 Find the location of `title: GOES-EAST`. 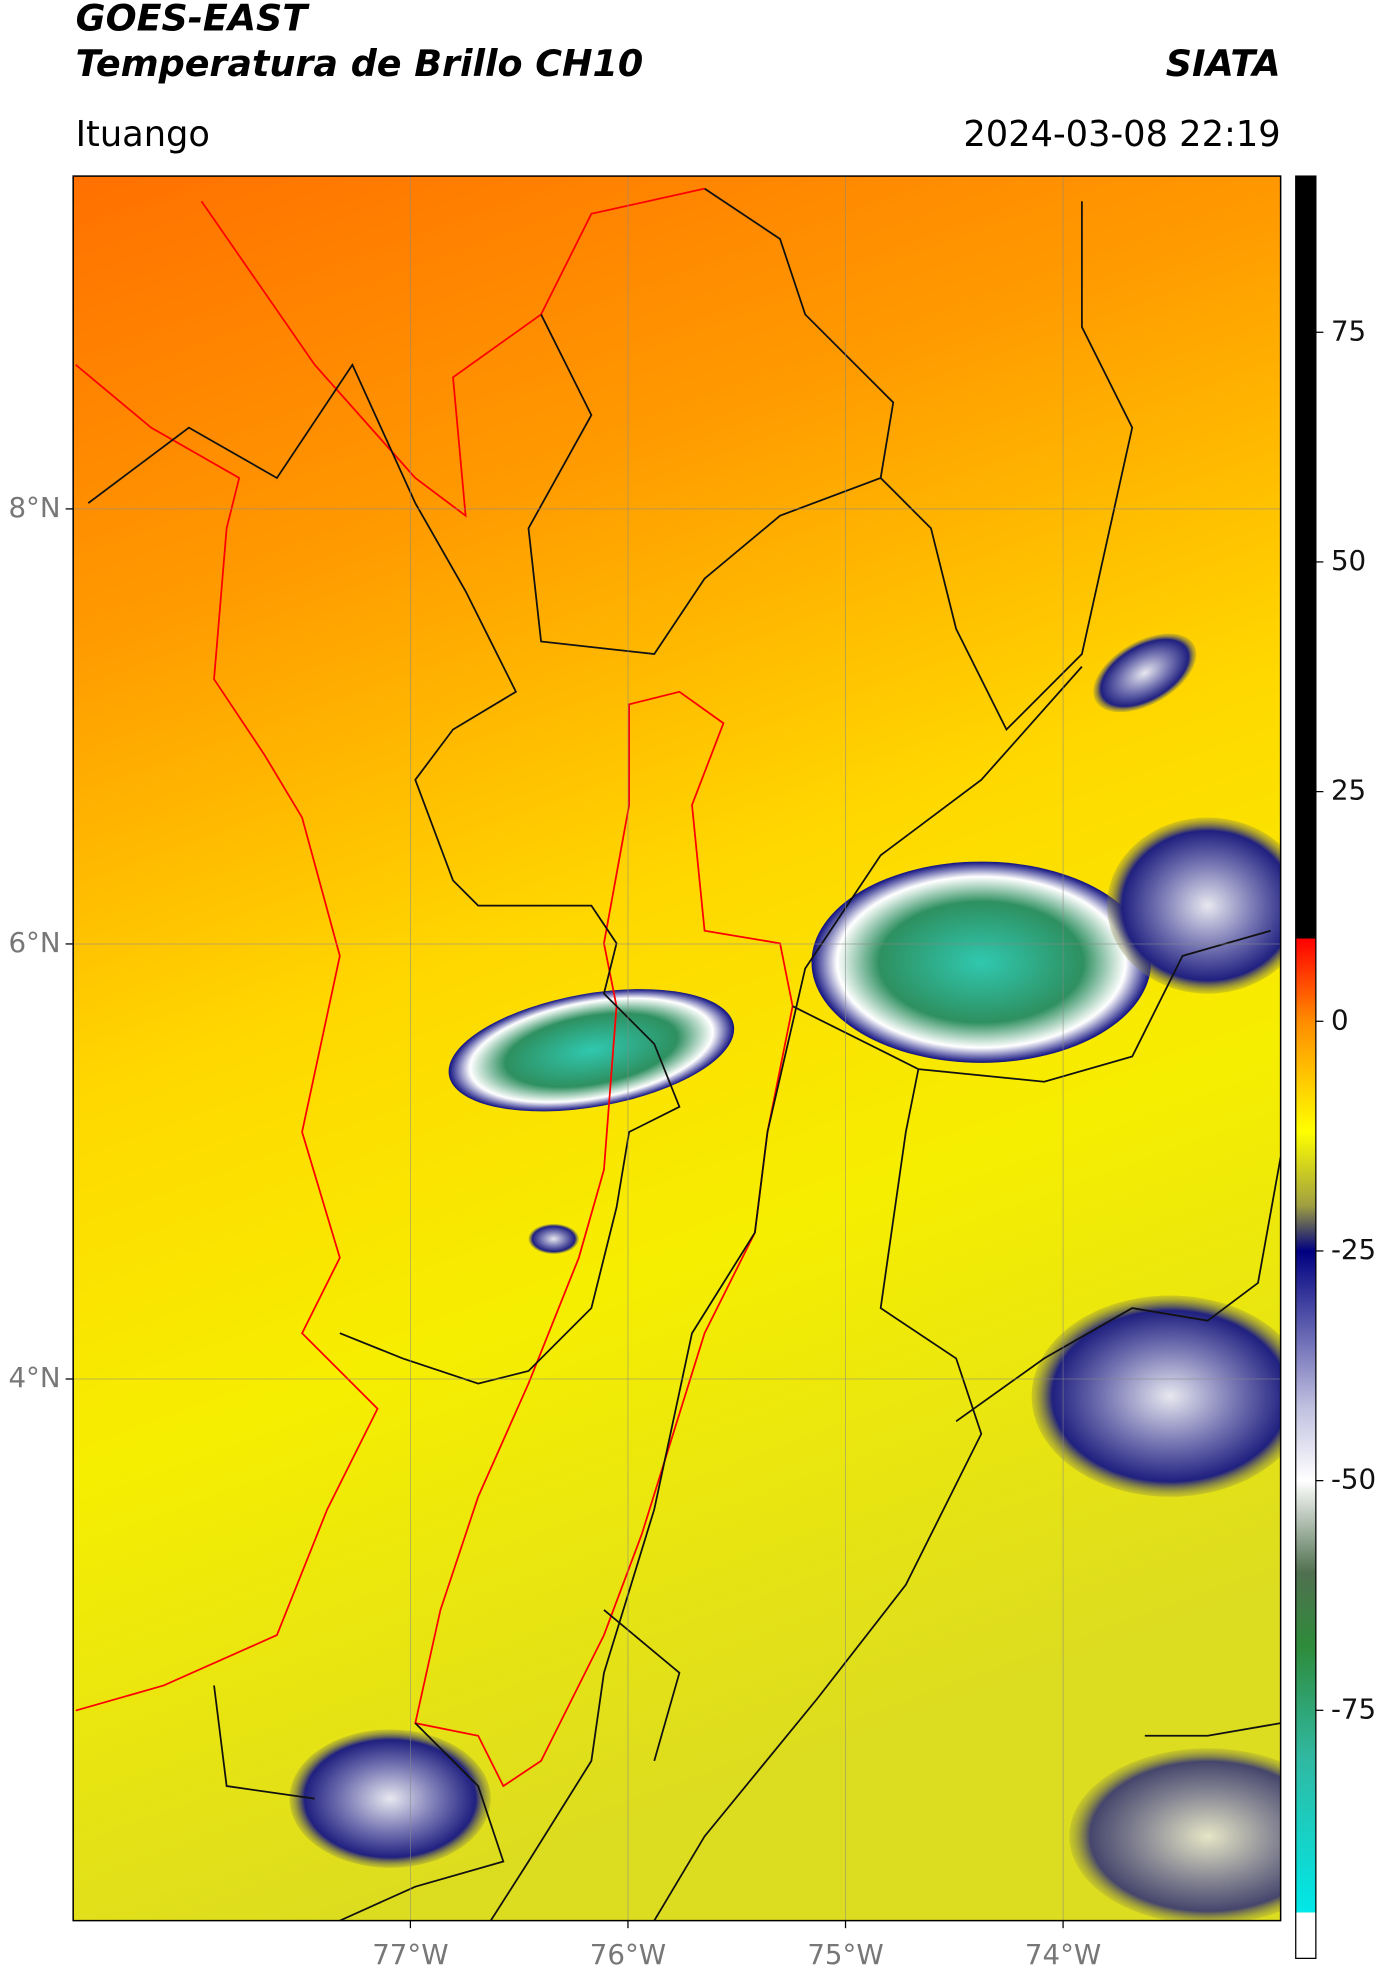

title: GOES-EAST is located at coordinates (193, 20).